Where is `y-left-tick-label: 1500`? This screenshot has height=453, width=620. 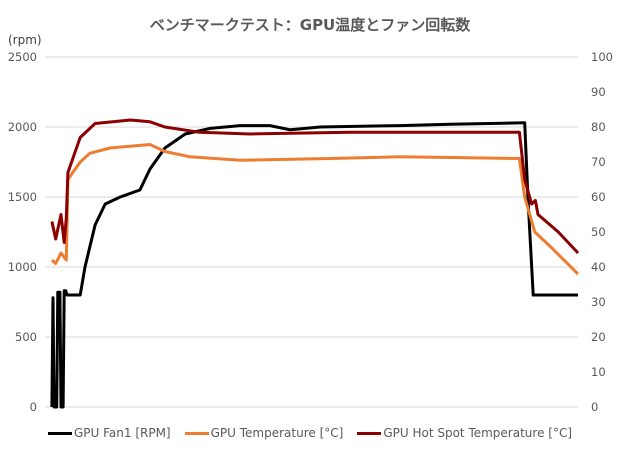 y-left-tick-label: 1500 is located at coordinates (22, 197).